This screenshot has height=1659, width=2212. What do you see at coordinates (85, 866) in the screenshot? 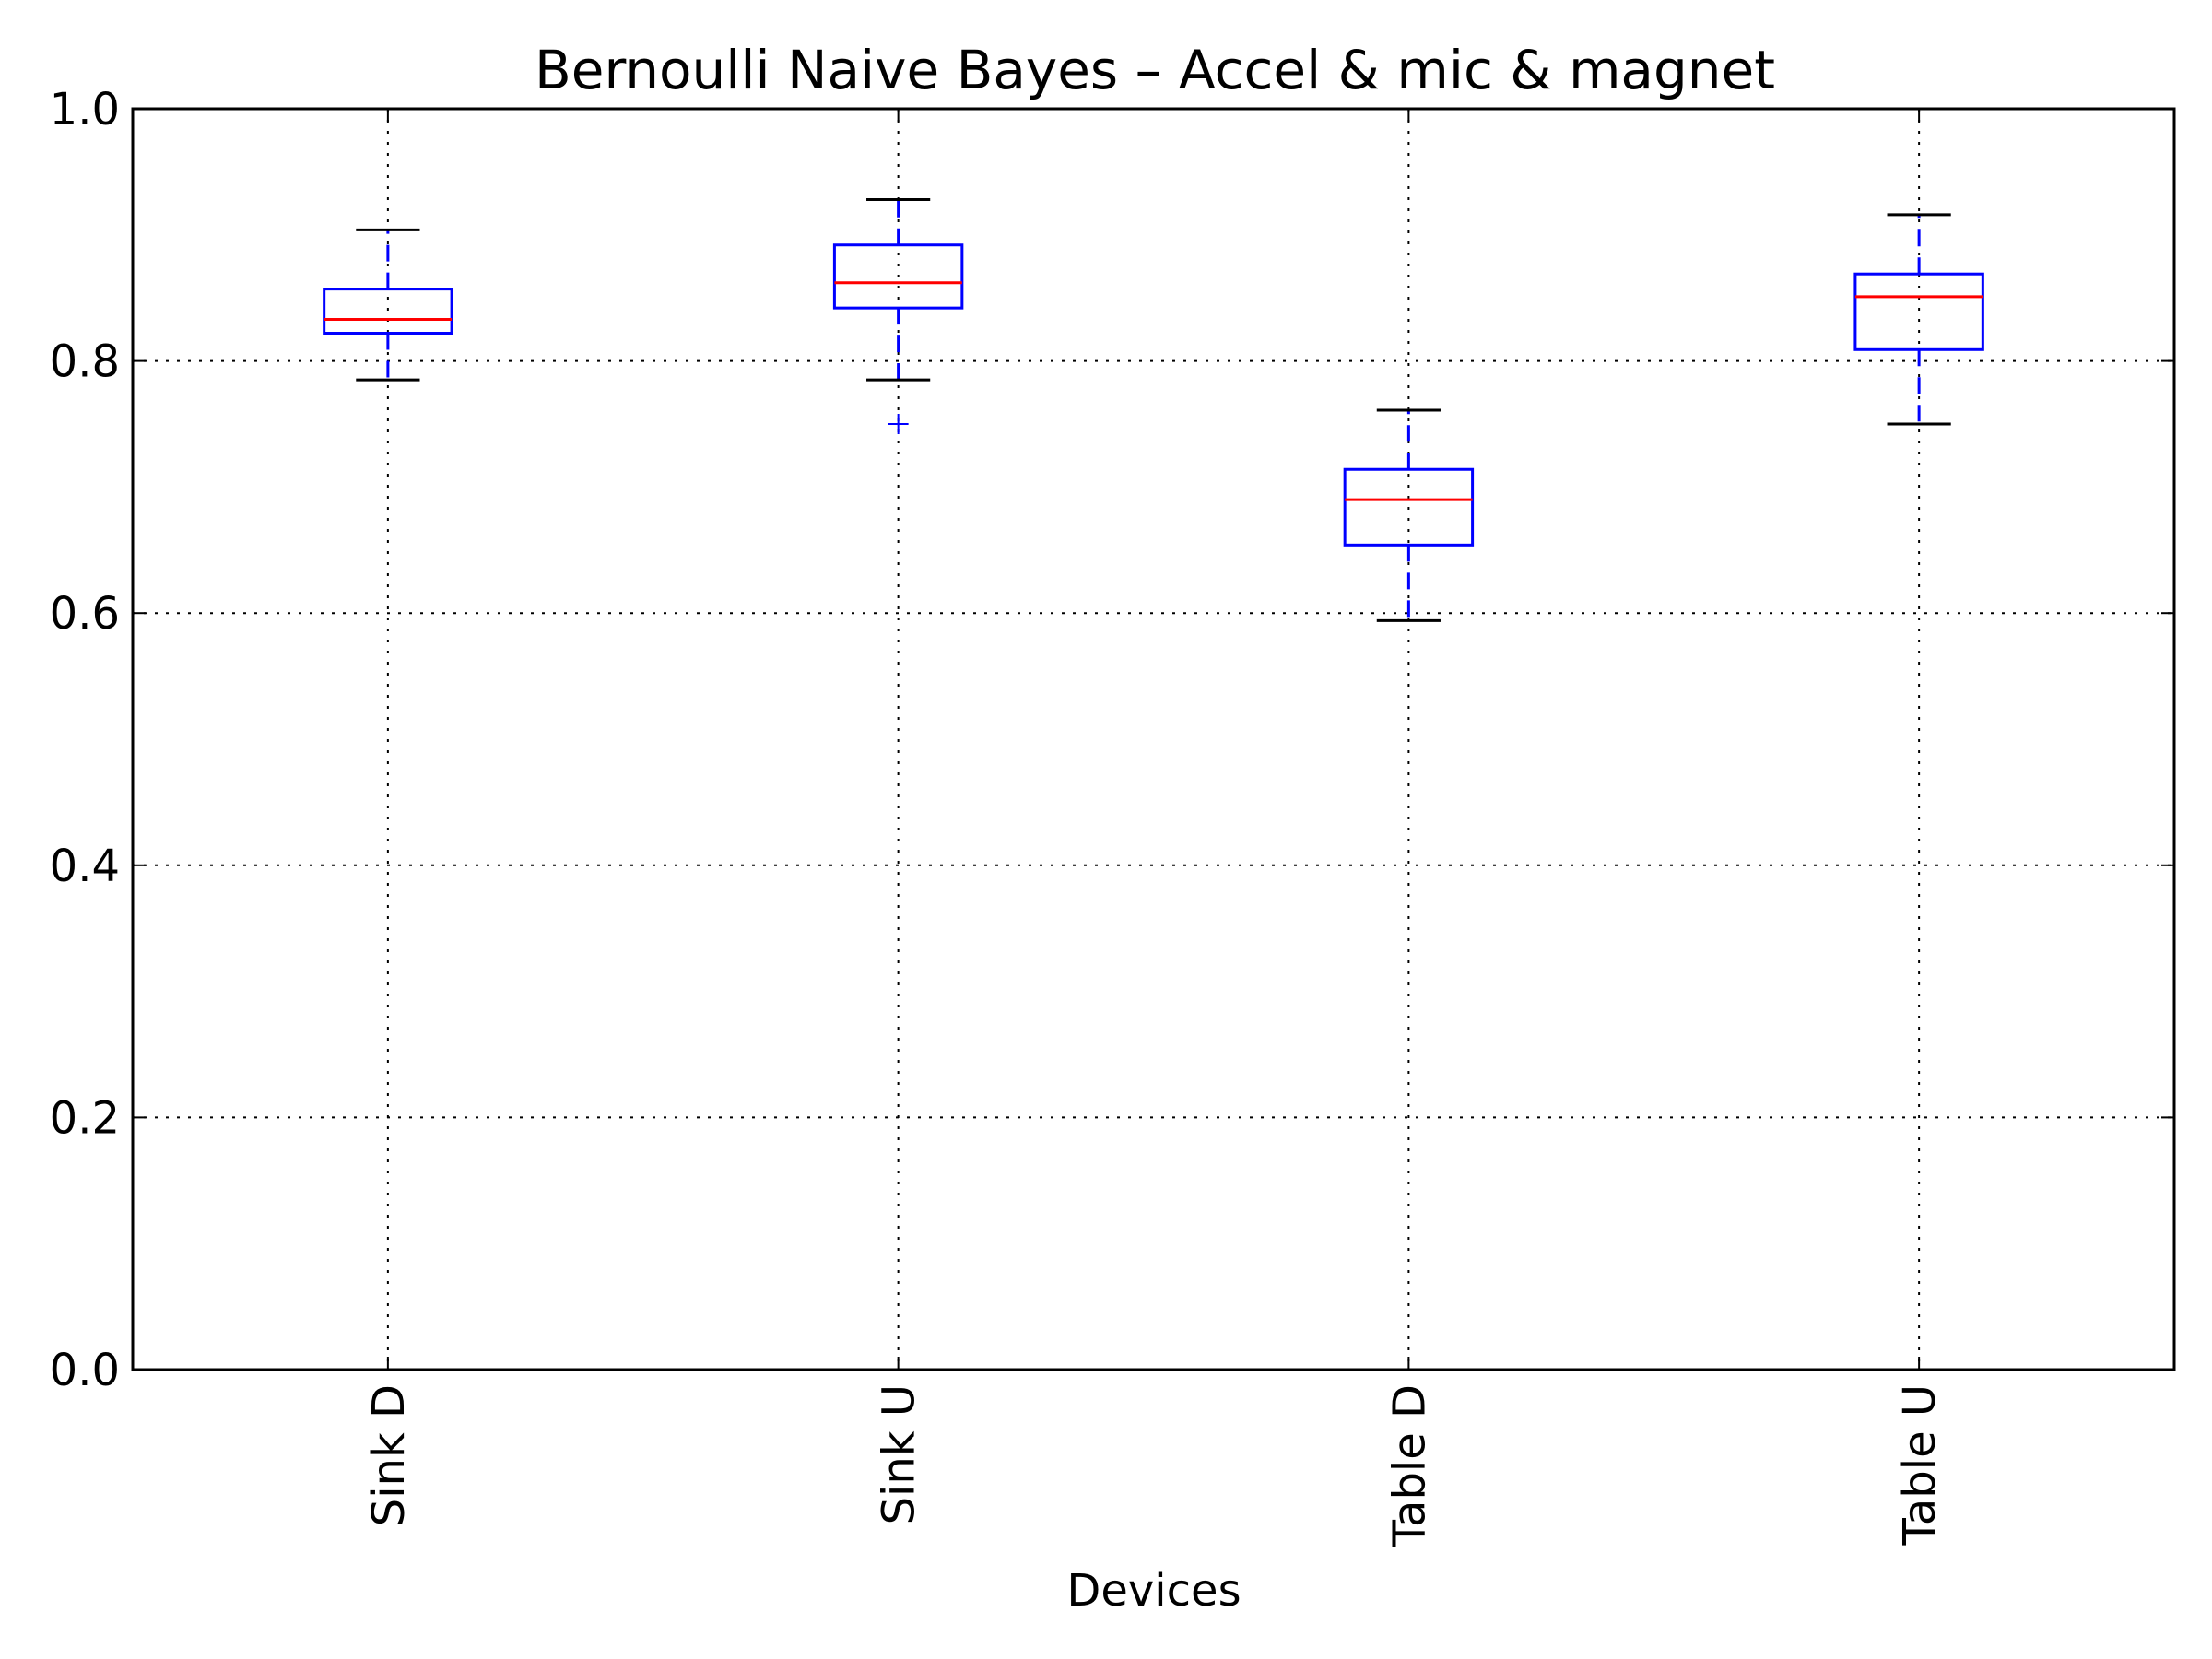
I see `y-tick-label: 0.4` at bounding box center [85, 866].